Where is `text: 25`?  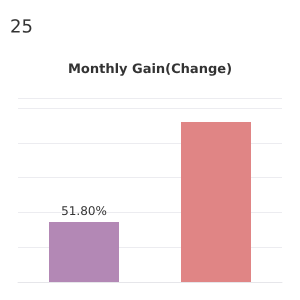
text: 25 is located at coordinates (21, 27).